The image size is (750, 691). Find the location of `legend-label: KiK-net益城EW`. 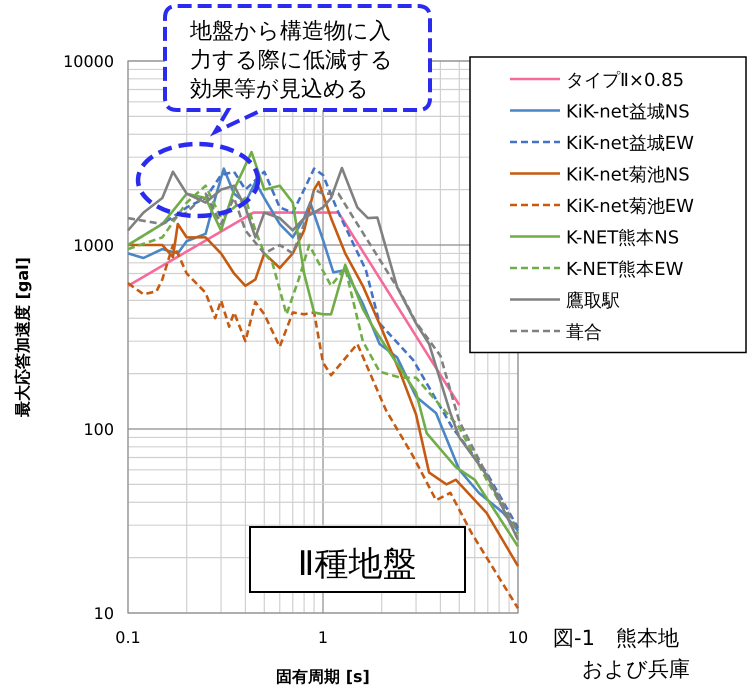

legend-label: KiK-net益城EW is located at coordinates (630, 143).